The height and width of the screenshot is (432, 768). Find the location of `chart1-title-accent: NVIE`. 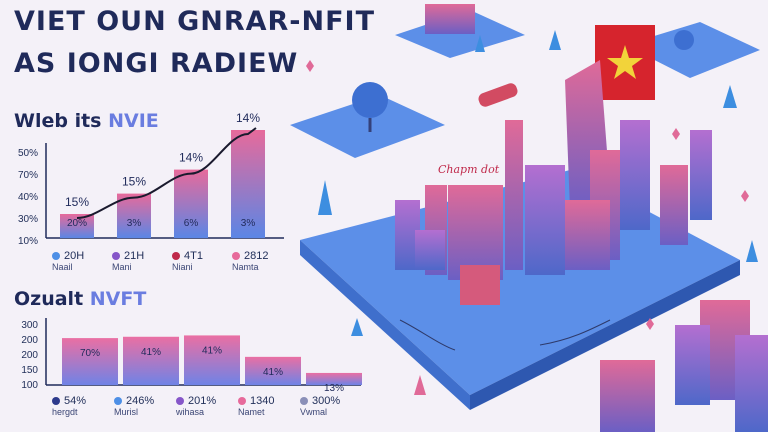

chart1-title-accent: NVIE is located at coordinates (133, 121).